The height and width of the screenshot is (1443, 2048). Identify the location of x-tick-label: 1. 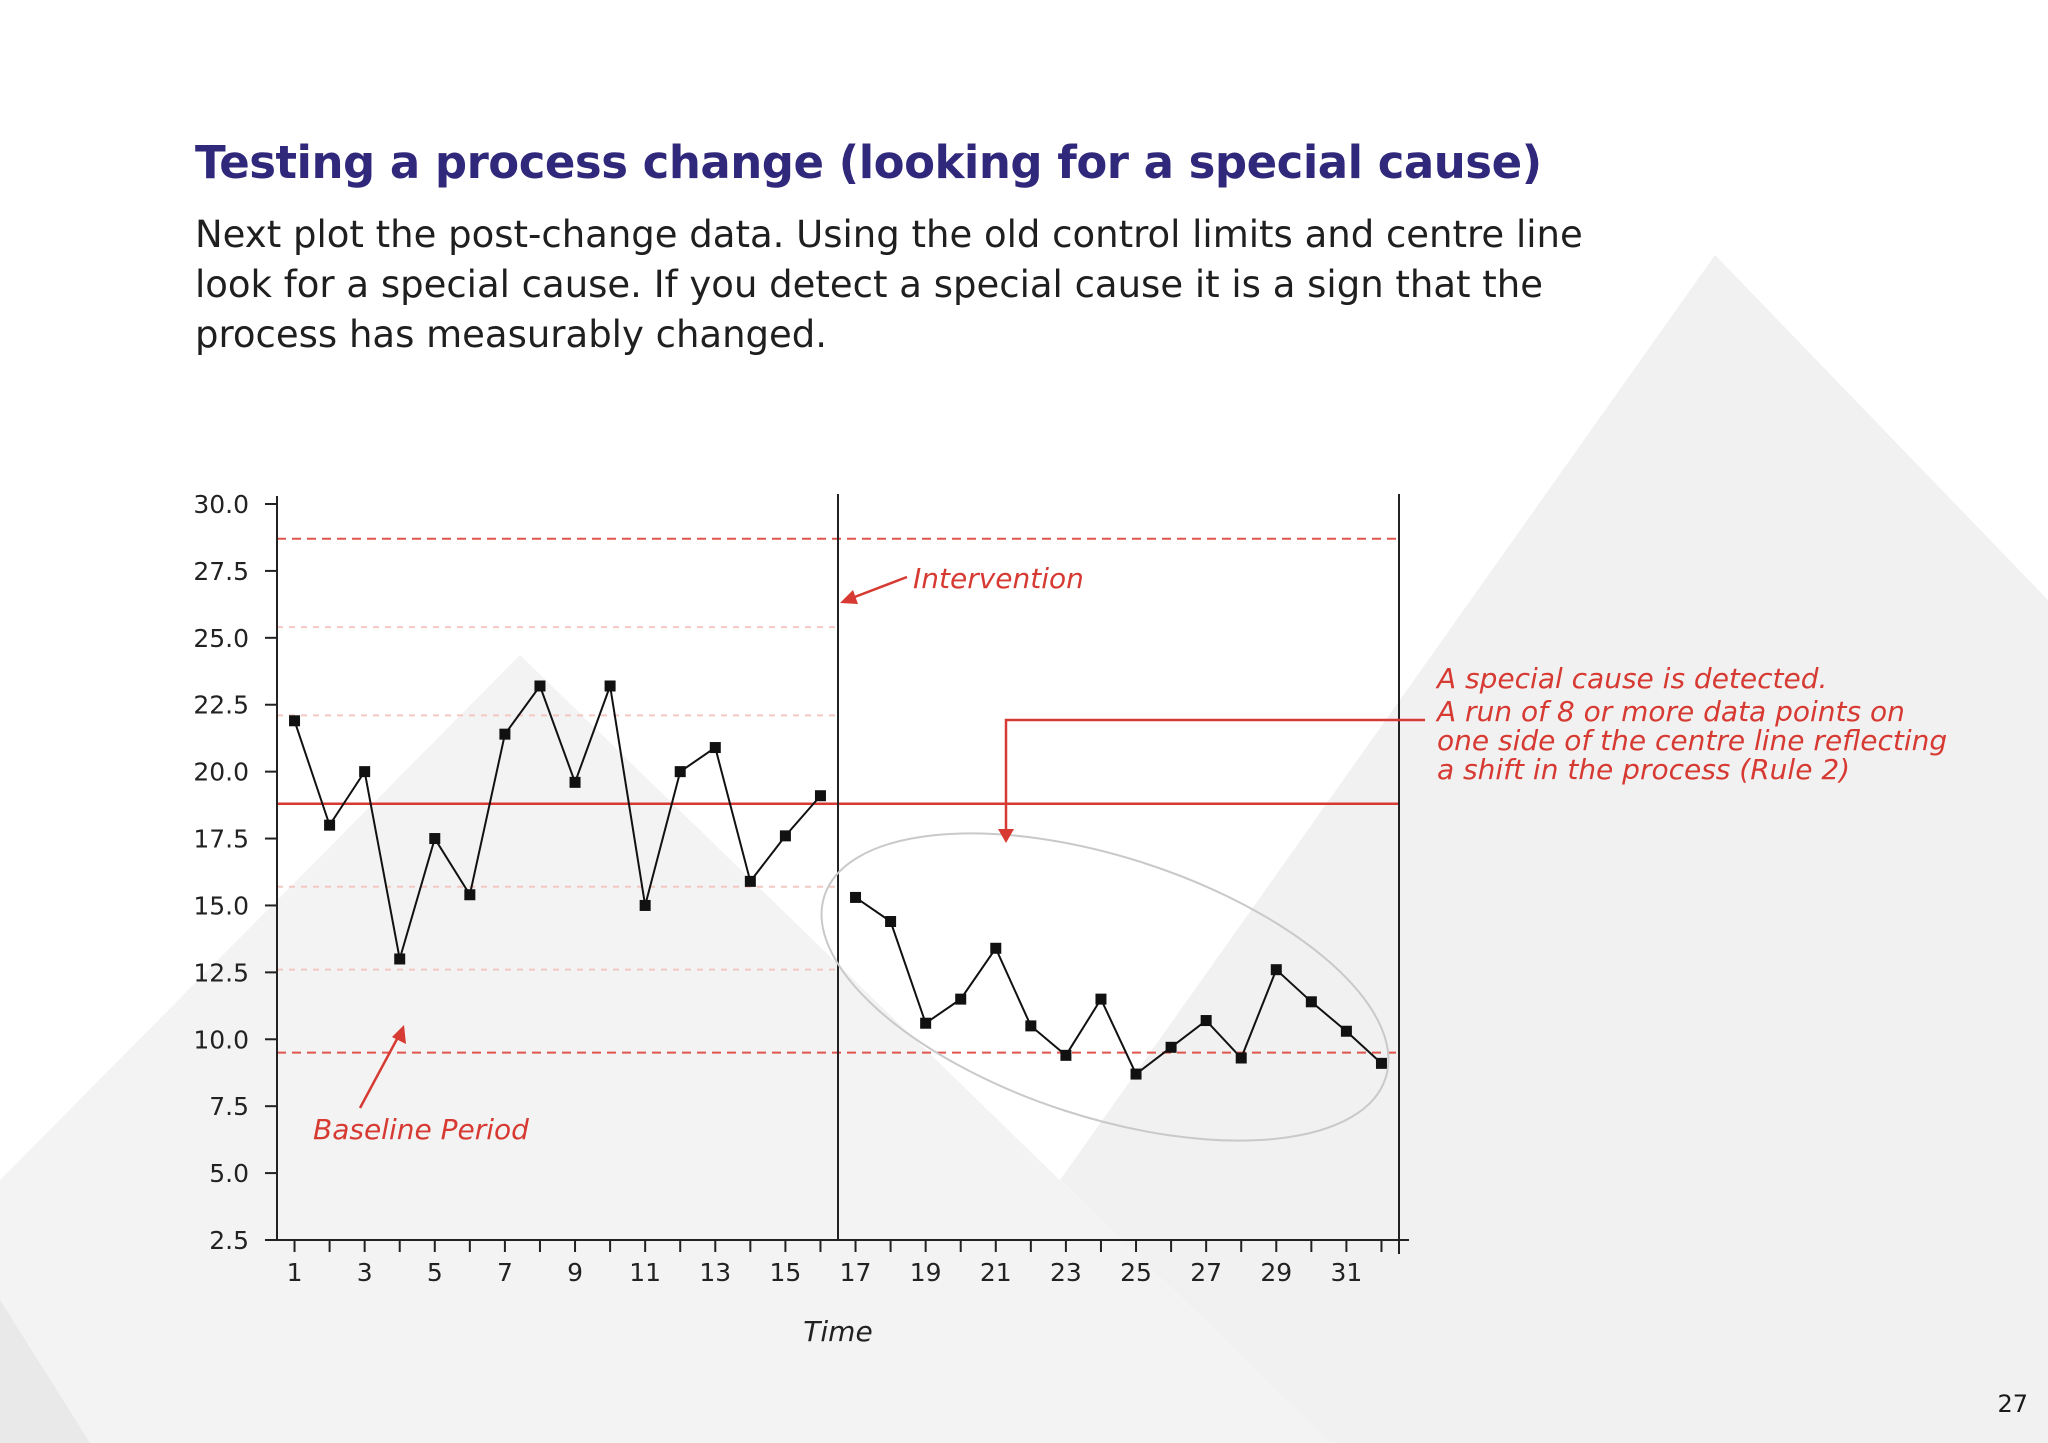
(295, 1272).